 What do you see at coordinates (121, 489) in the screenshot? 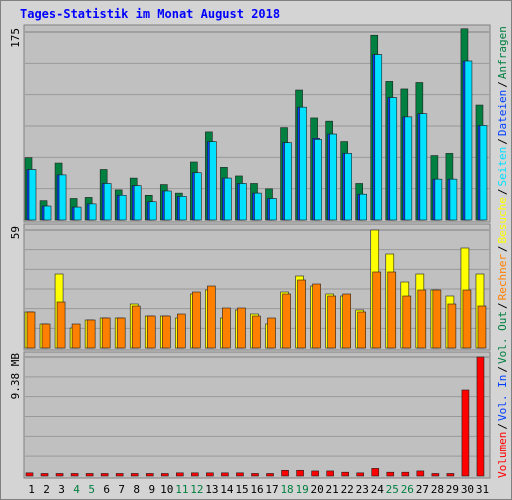
I see `x-tick-label: 7` at bounding box center [121, 489].